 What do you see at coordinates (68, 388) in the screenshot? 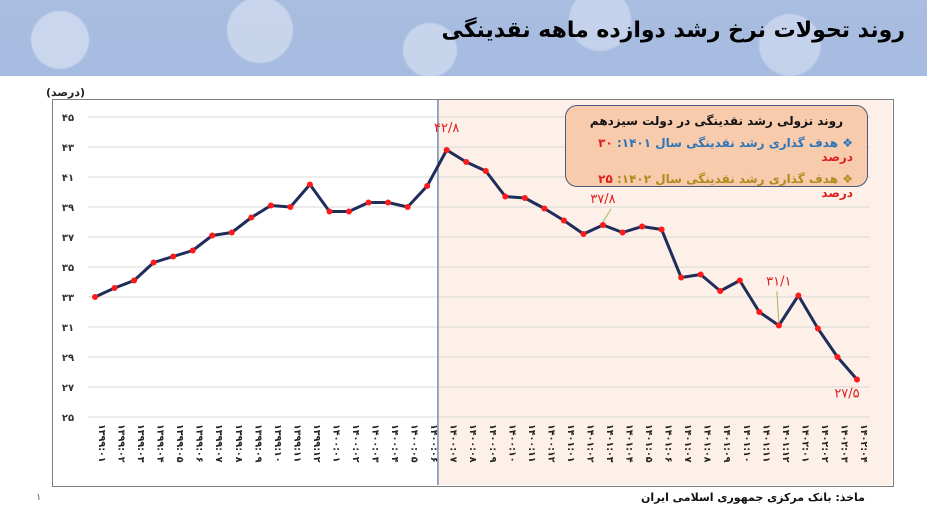
I see `y-tick-label: ۲۷` at bounding box center [68, 388].